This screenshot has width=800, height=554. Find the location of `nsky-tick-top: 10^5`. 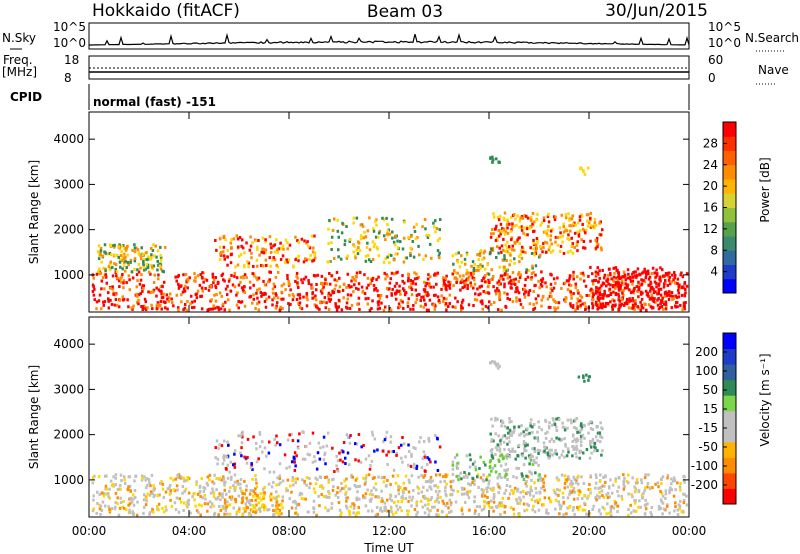

nsky-tick-top: 10^5 is located at coordinates (69, 27).